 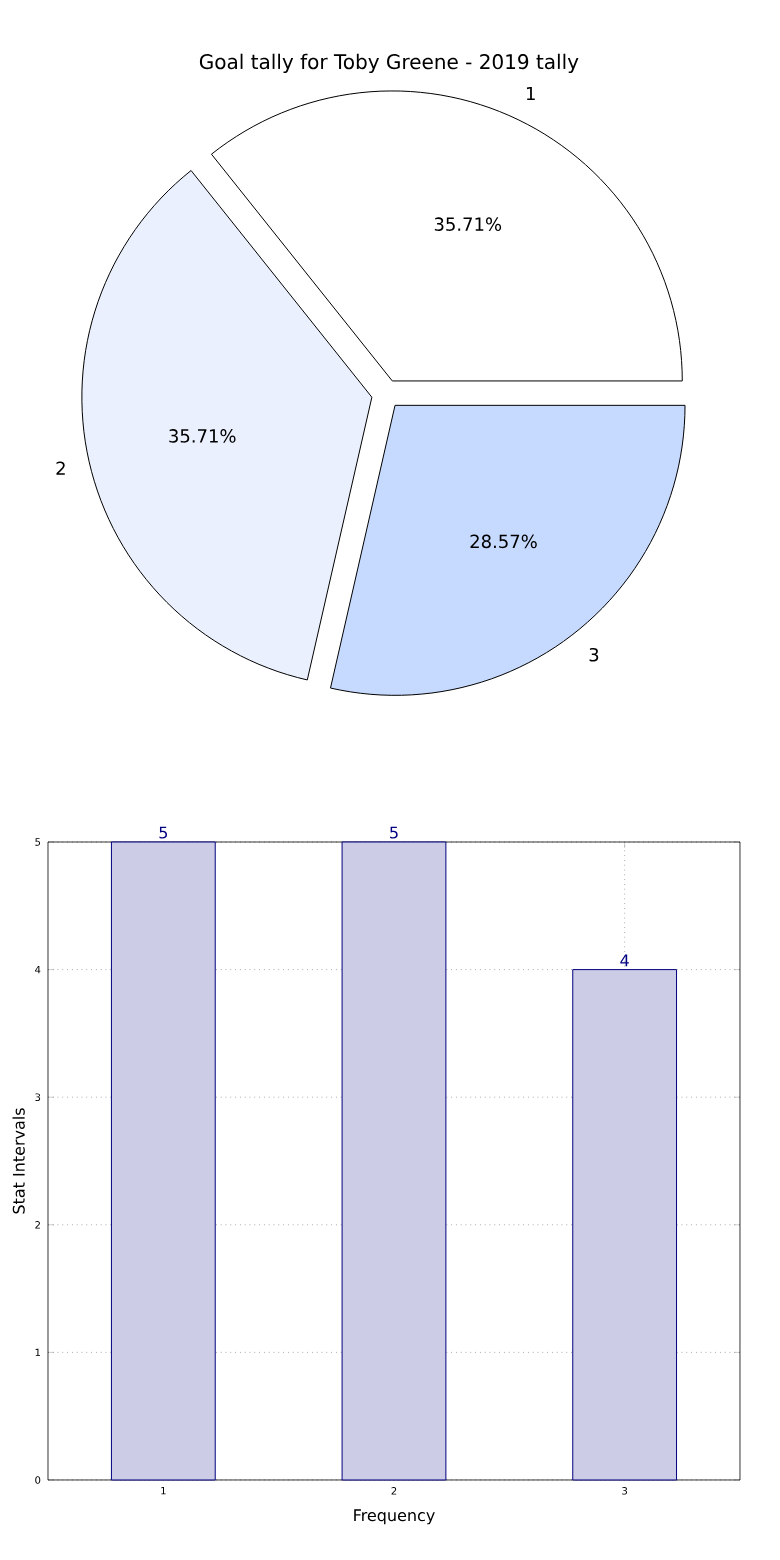 I want to click on slice-label: 2, so click(x=60, y=468).